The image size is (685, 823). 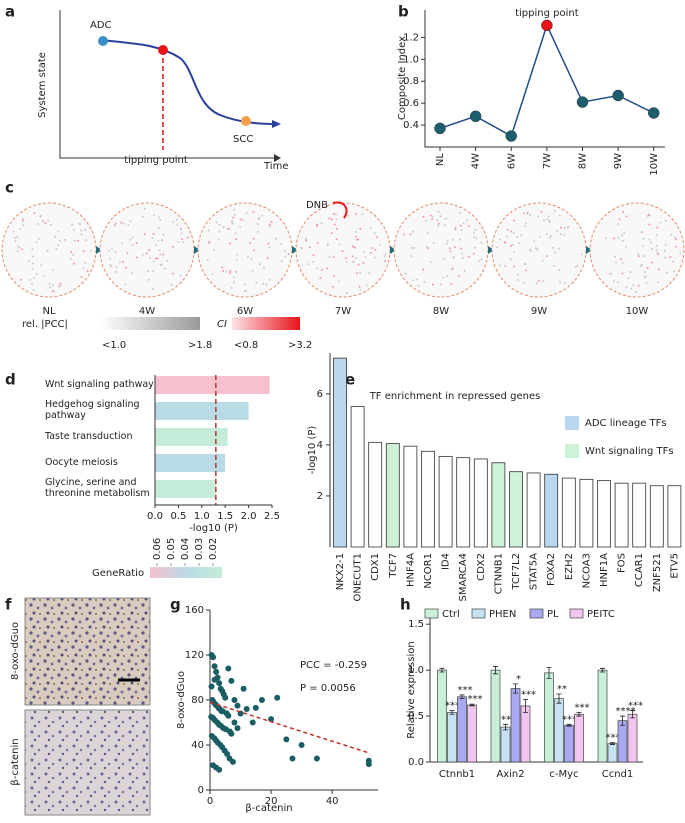 What do you see at coordinates (416, 624) in the screenshot?
I see `y-tick-label: 1.5` at bounding box center [416, 624].